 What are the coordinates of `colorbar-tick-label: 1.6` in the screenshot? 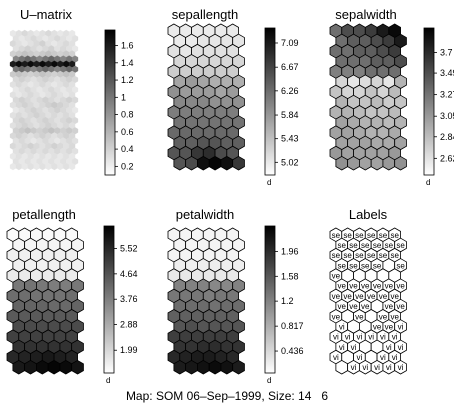 It's located at (127, 46).